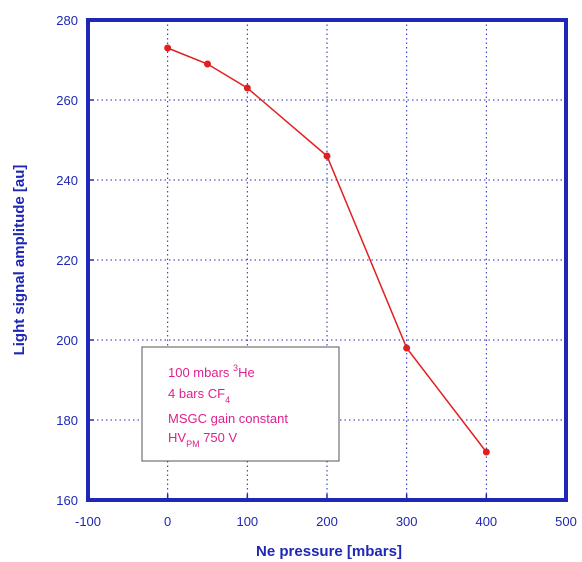  What do you see at coordinates (67, 340) in the screenshot?
I see `y-tick-label: 200` at bounding box center [67, 340].